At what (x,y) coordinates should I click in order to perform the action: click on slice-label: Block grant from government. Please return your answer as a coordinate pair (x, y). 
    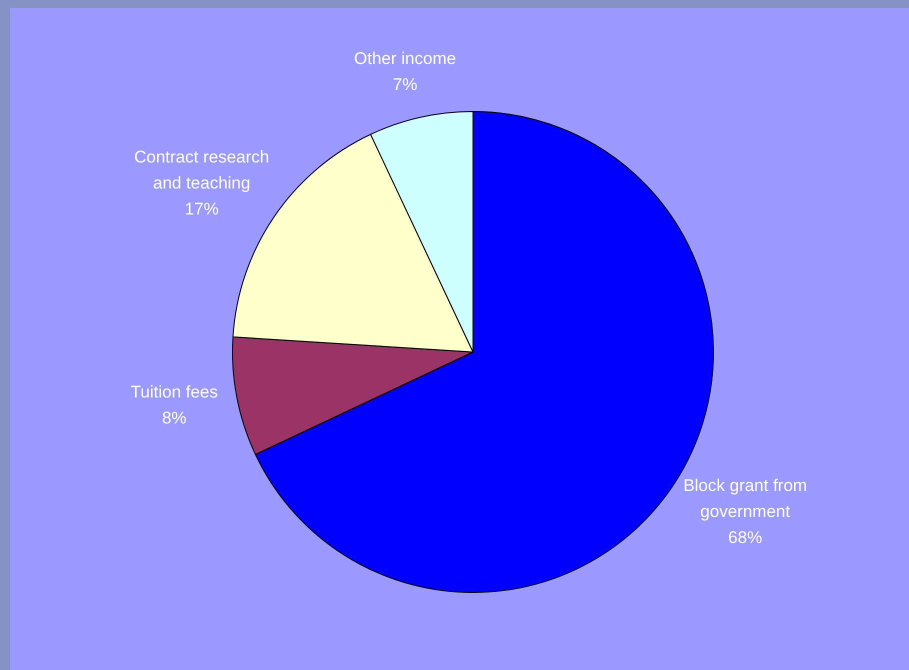
    Looking at the image, I should click on (745, 499).